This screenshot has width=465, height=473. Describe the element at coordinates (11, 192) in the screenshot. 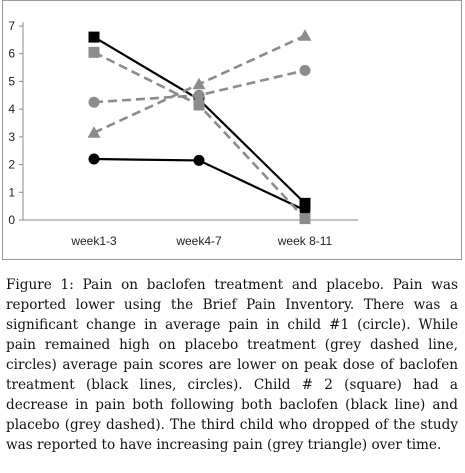

I see `y-tick-label: 1` at that location.